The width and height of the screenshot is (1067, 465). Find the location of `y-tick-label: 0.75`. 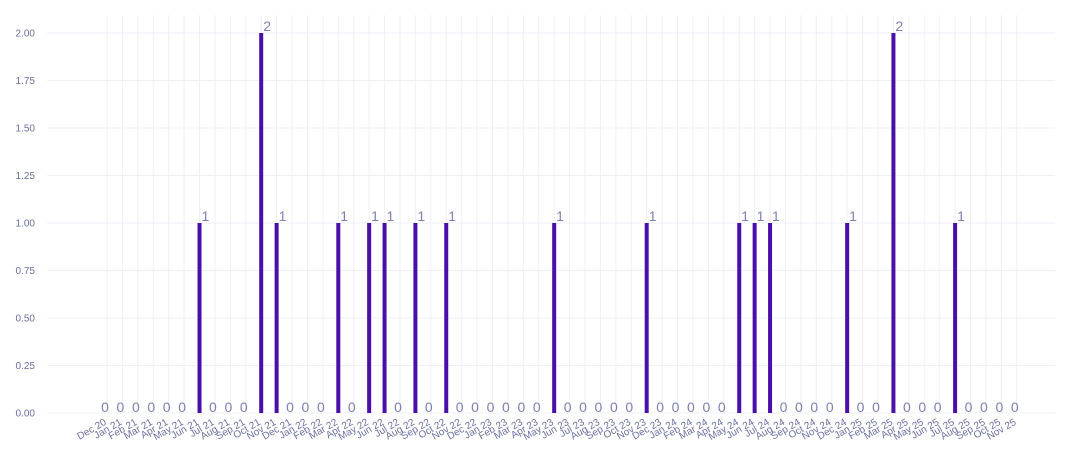

y-tick-label: 0.75 is located at coordinates (26, 271).